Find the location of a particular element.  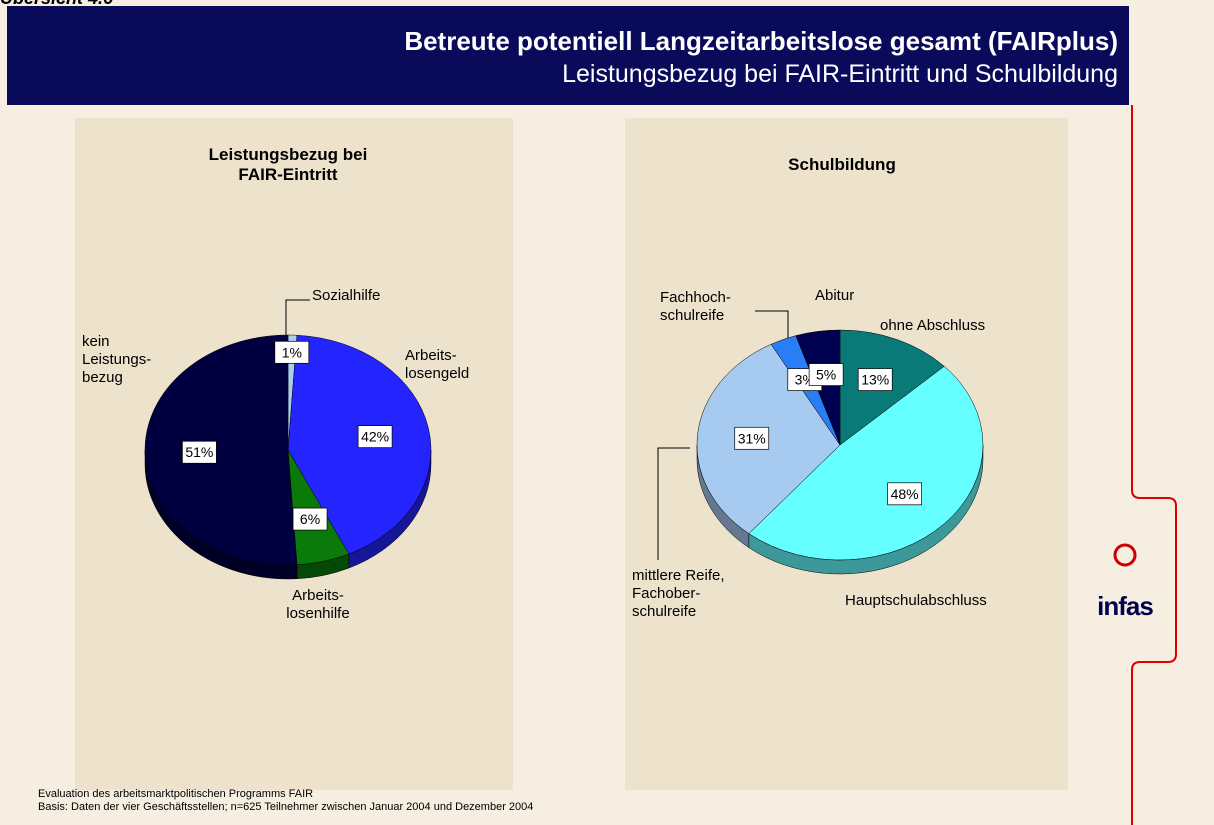

value-label: 1% is located at coordinates (292, 352).